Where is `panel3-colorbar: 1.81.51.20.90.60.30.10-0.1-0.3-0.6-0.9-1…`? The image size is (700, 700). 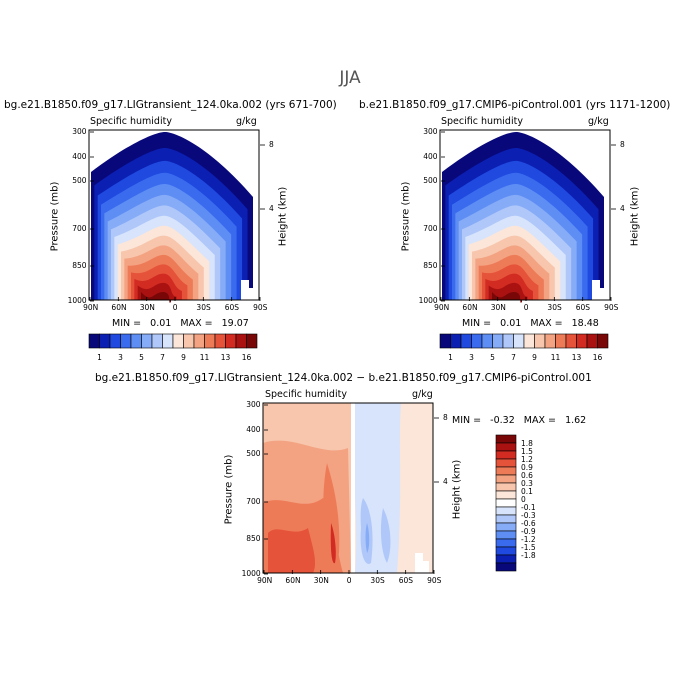
panel3-colorbar: 1.81.51.20.90.60.30.10-0.1-0.3-0.6-0.9-1… is located at coordinates (515, 503).